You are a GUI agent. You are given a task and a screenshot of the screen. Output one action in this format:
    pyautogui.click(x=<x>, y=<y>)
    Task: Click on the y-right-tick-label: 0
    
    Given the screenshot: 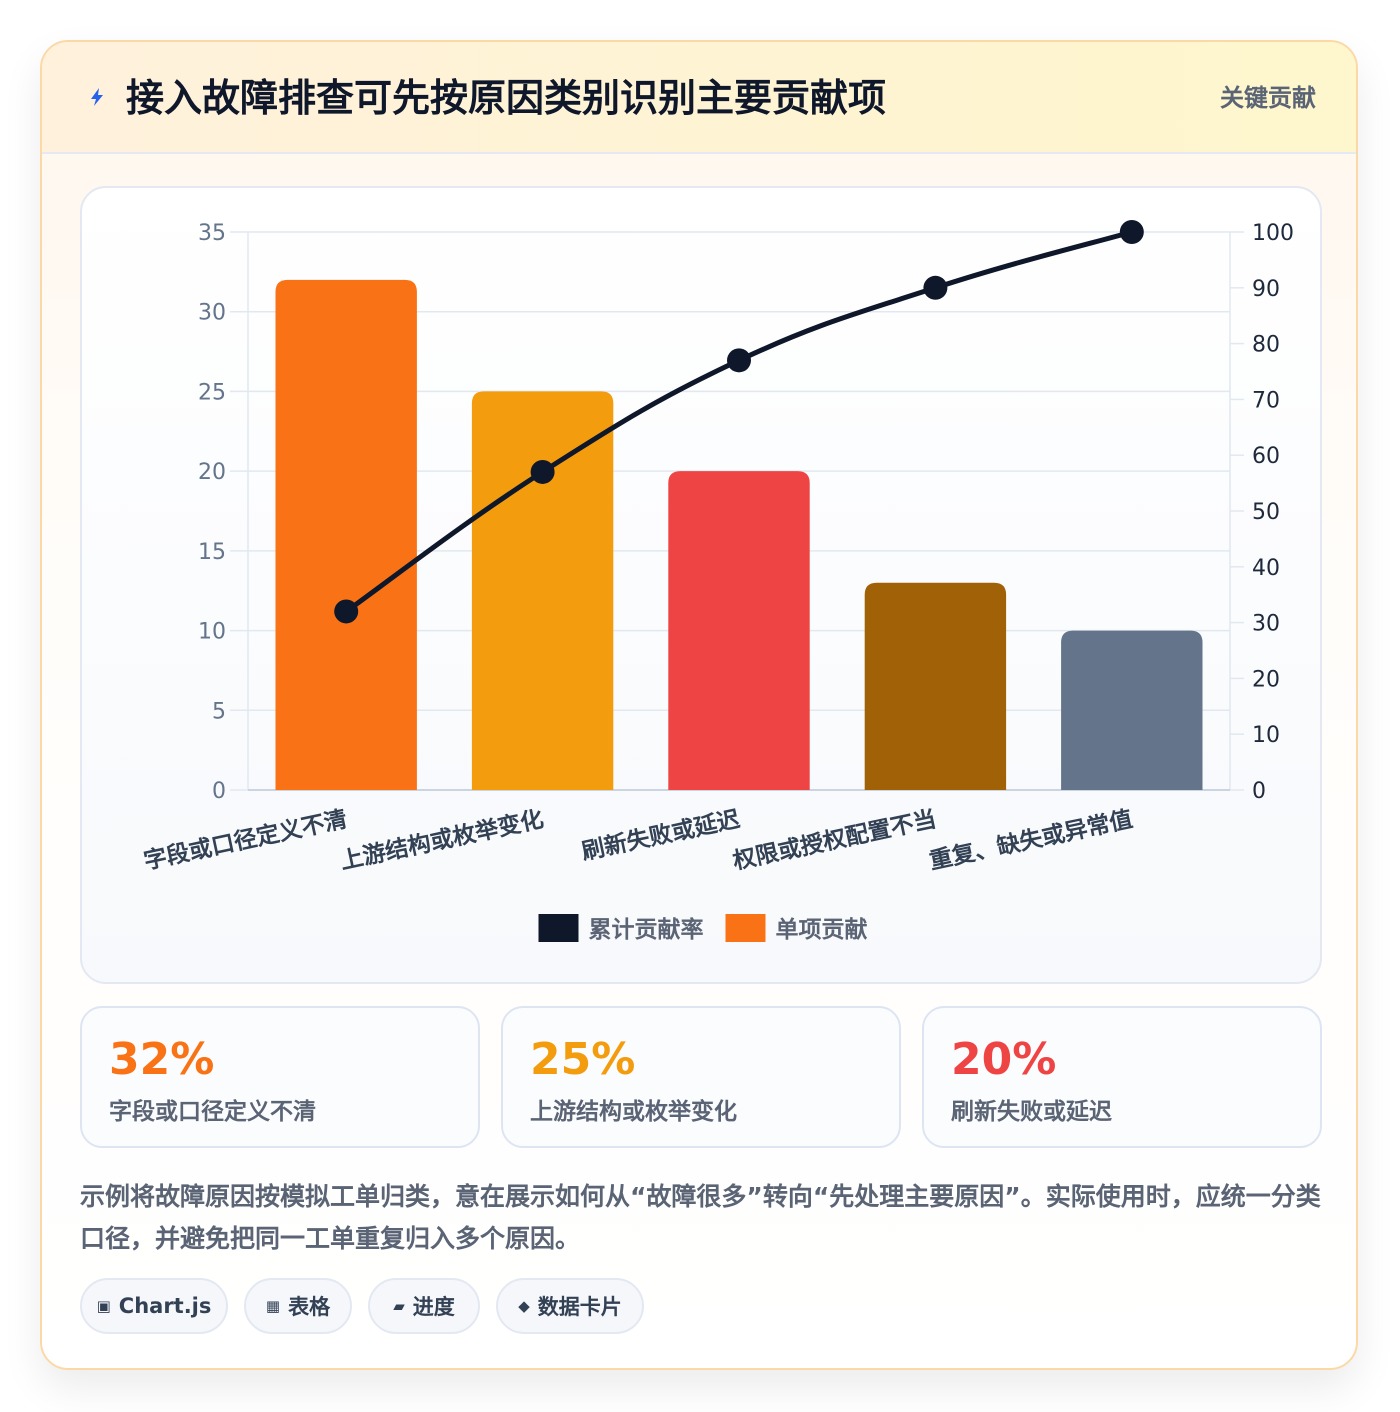 What is the action you would take?
    pyautogui.click(x=1259, y=791)
    